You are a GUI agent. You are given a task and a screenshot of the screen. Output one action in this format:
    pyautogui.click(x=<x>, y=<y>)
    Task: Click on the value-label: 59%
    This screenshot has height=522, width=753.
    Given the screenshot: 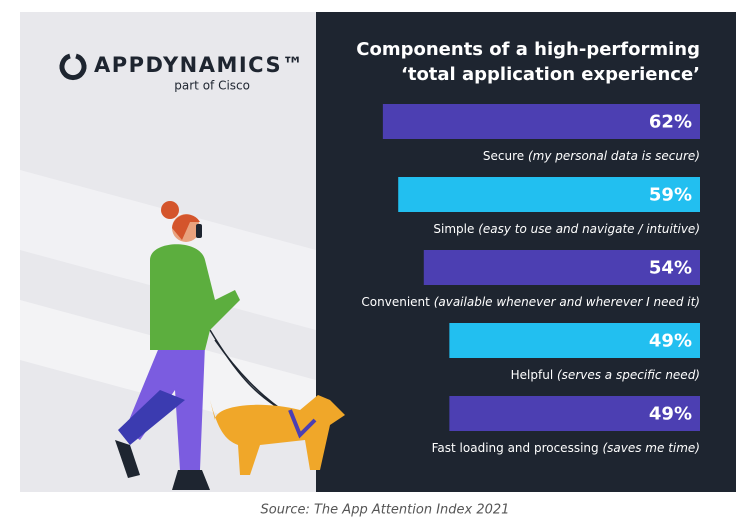 What is the action you would take?
    pyautogui.click(x=670, y=195)
    